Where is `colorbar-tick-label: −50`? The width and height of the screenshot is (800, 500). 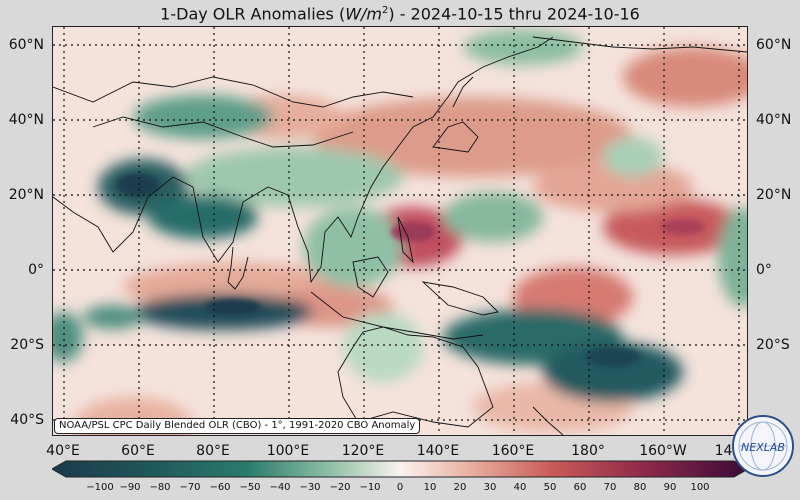
colorbar-tick-label: −50 is located at coordinates (250, 487).